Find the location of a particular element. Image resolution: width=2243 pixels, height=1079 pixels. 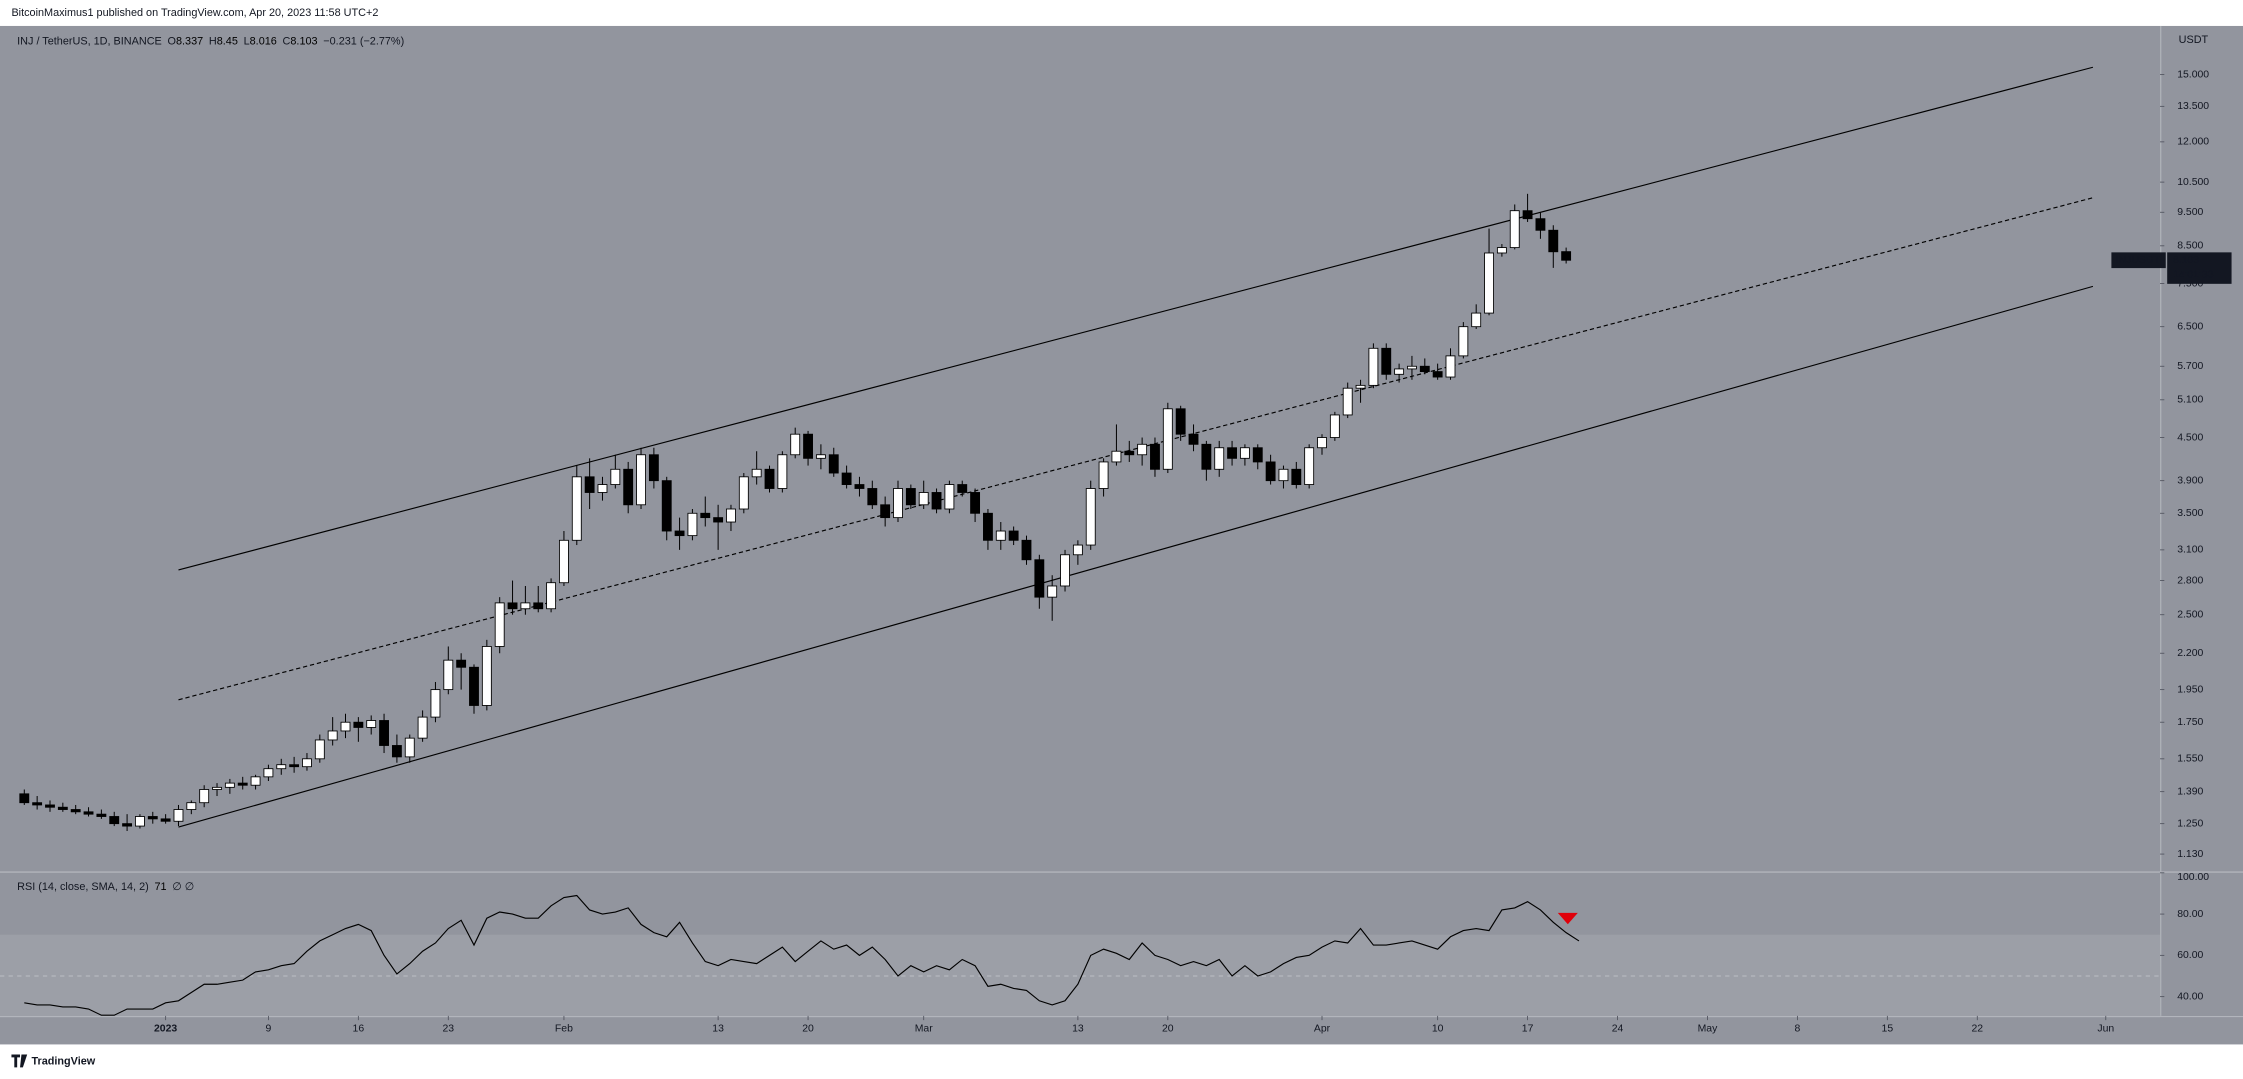

y-tick-label: 2.800 is located at coordinates (2190, 580).